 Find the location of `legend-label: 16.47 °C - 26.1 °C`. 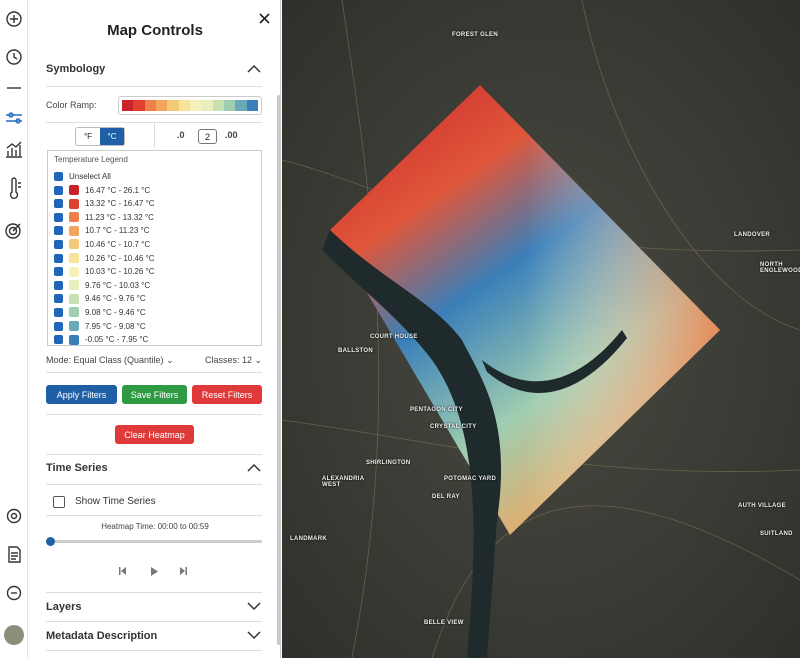

legend-label: 16.47 °C - 26.1 °C is located at coordinates (118, 190).